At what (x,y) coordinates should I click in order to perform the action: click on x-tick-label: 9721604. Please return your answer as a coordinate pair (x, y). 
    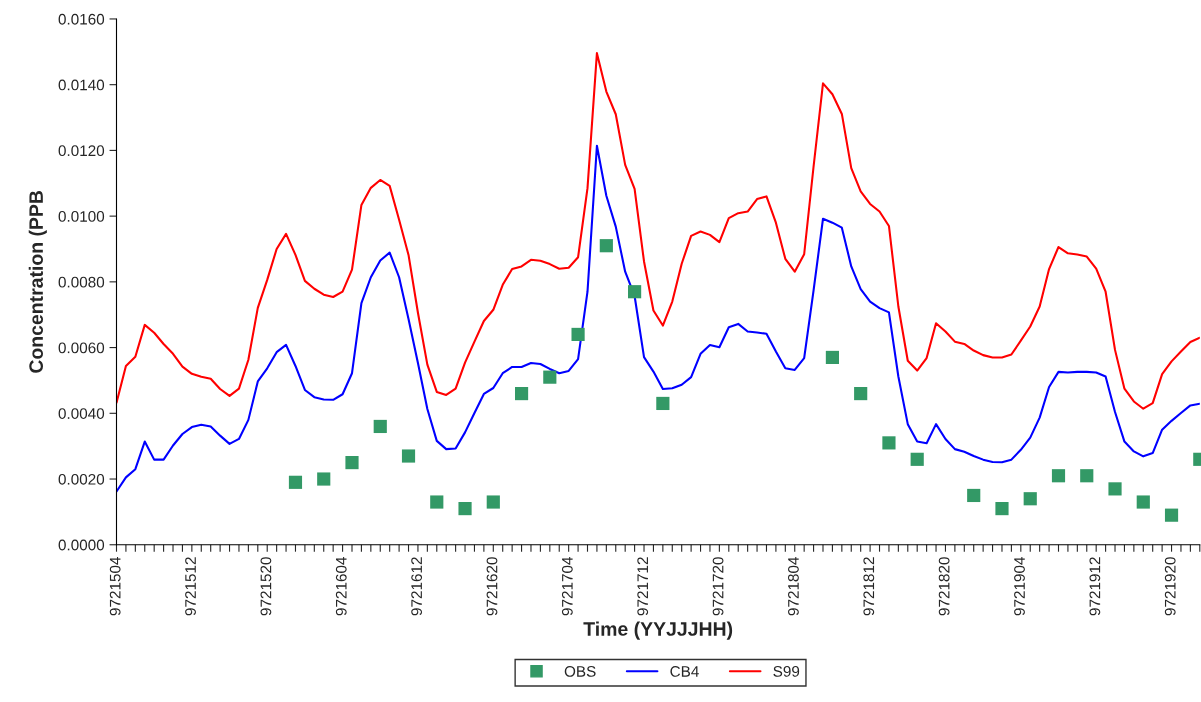
    Looking at the image, I should click on (341, 586).